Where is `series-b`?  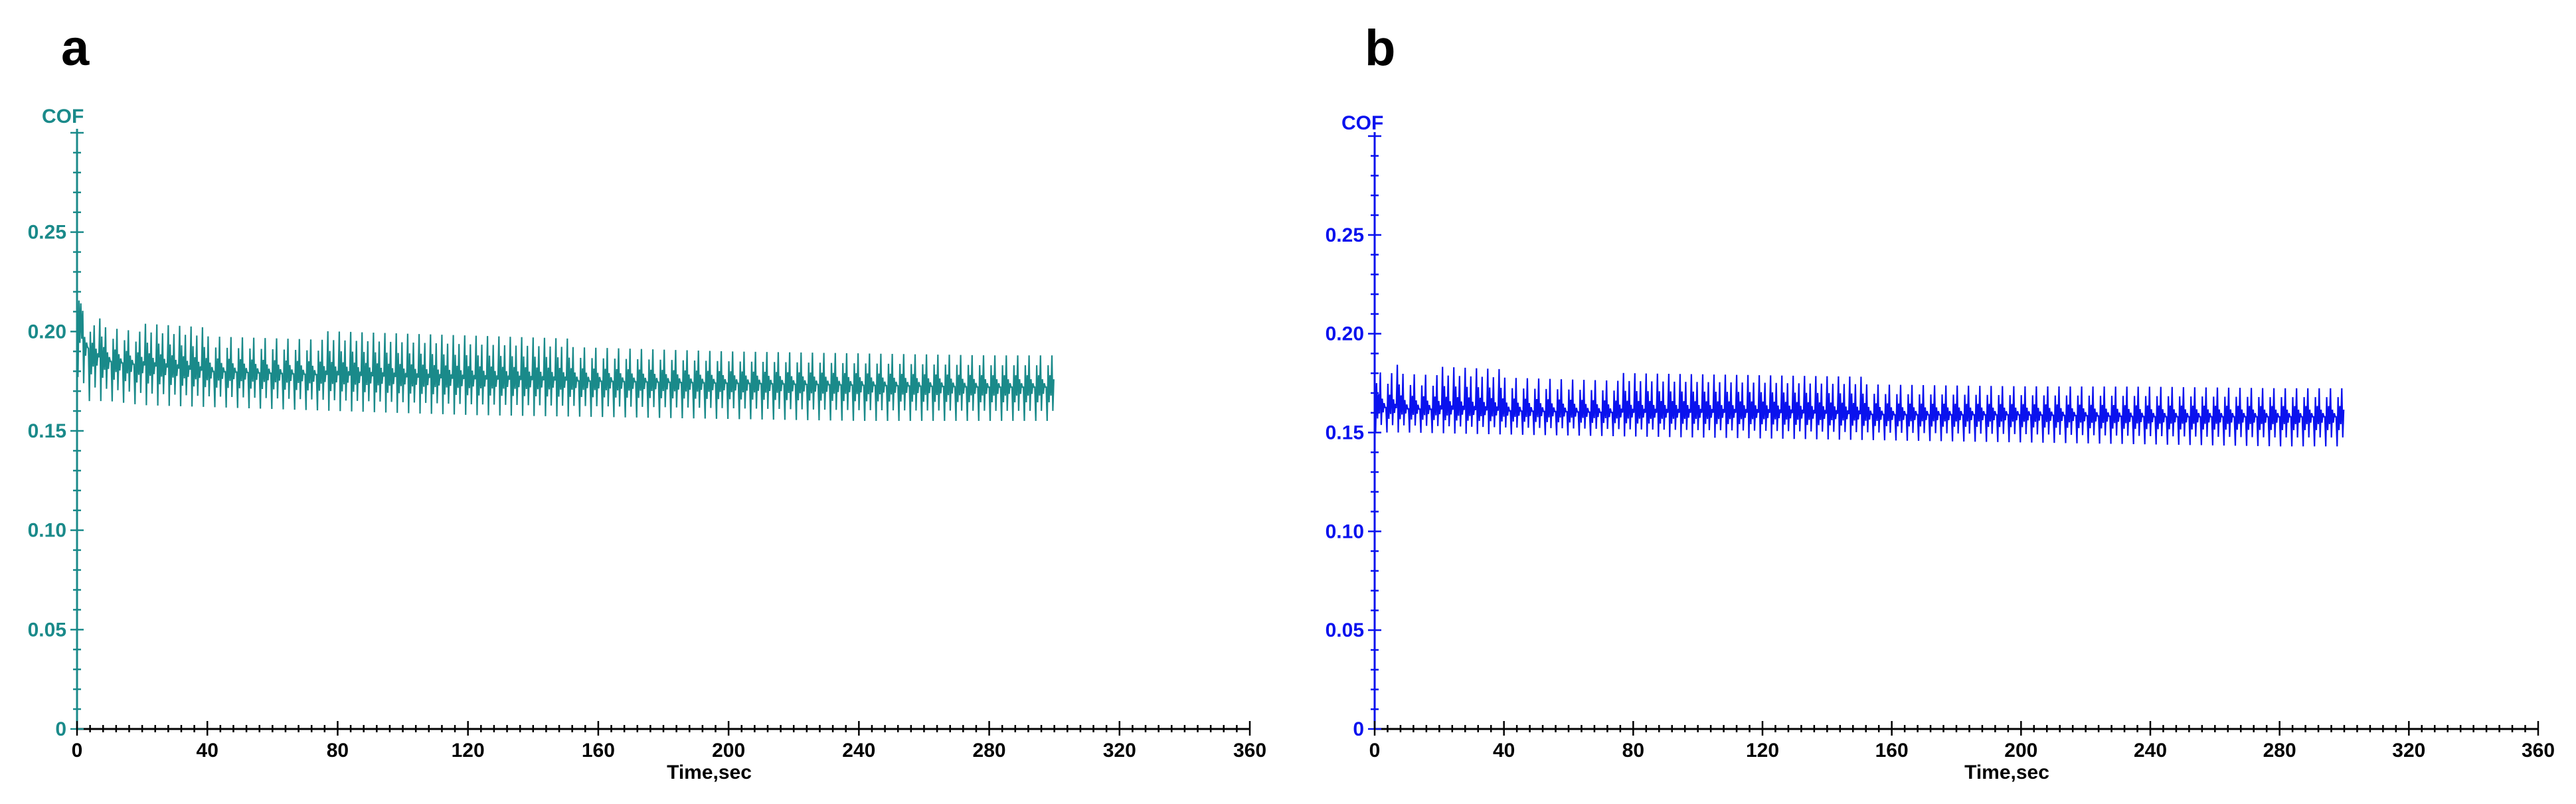
series-b is located at coordinates (1859, 405).